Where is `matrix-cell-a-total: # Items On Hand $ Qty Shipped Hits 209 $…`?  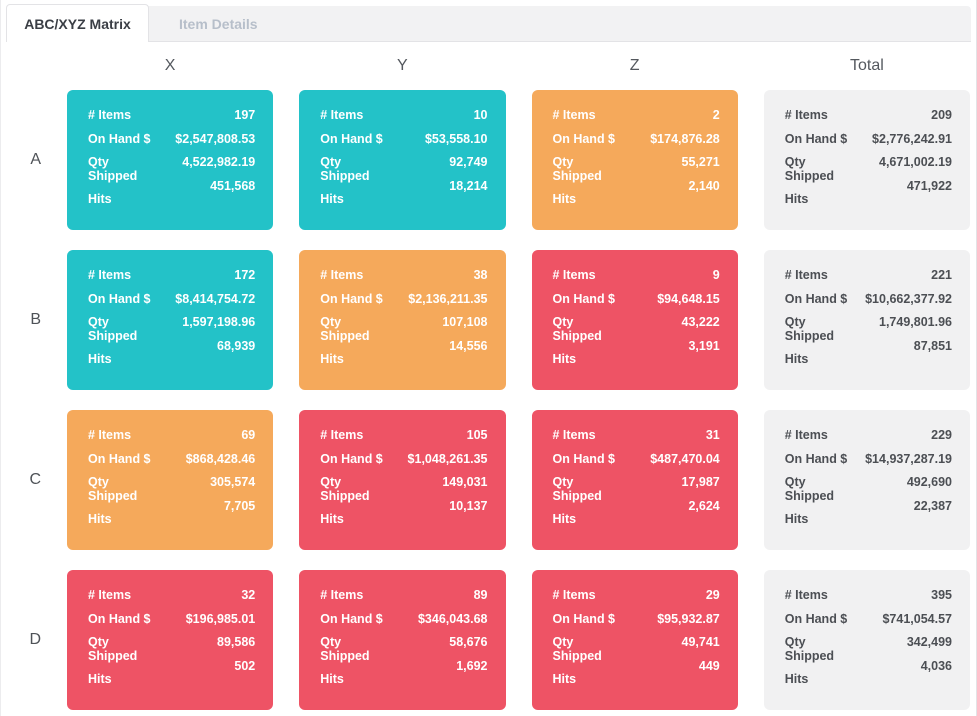 matrix-cell-a-total: # Items On Hand $ Qty Shipped Hits 209 $… is located at coordinates (866, 160).